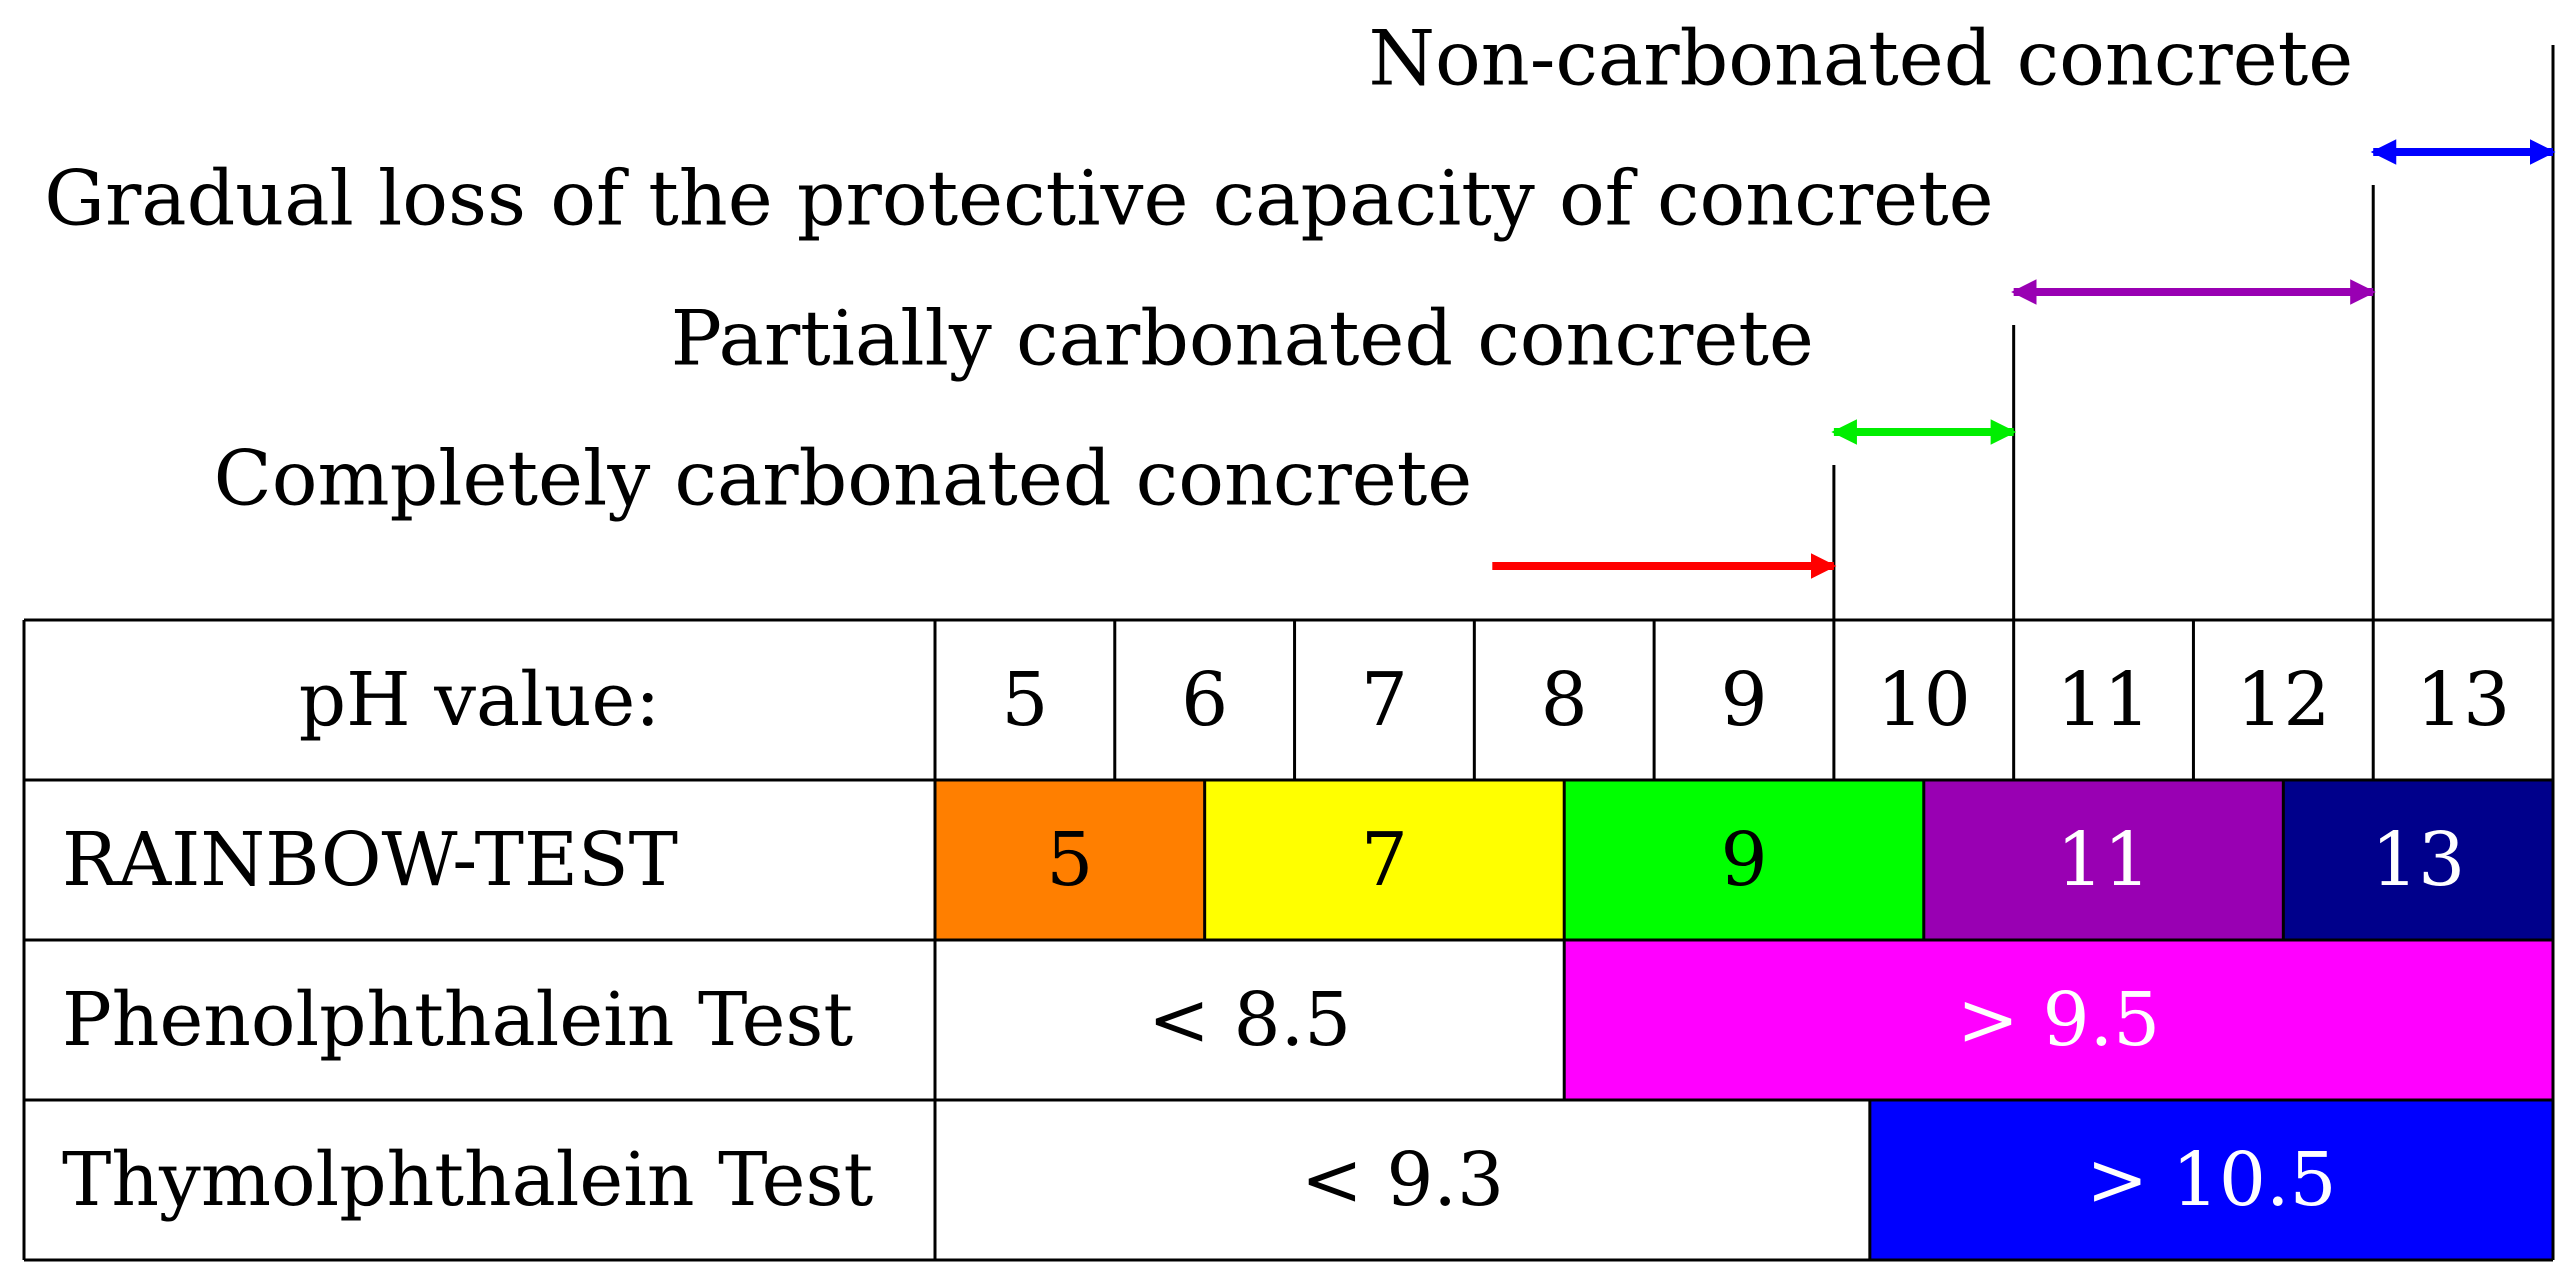 The image size is (2574, 1286). I want to click on ph-tick-label: 13, so click(2463, 700).